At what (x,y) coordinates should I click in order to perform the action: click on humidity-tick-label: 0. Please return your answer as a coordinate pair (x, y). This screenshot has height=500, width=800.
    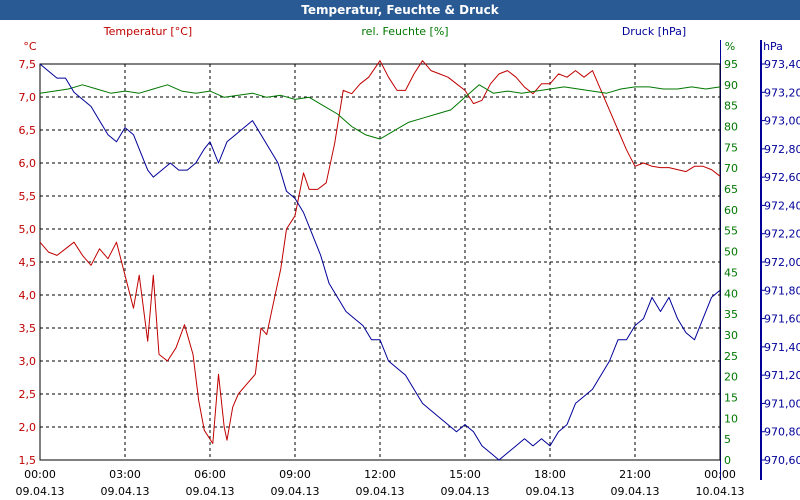
    Looking at the image, I should click on (727, 460).